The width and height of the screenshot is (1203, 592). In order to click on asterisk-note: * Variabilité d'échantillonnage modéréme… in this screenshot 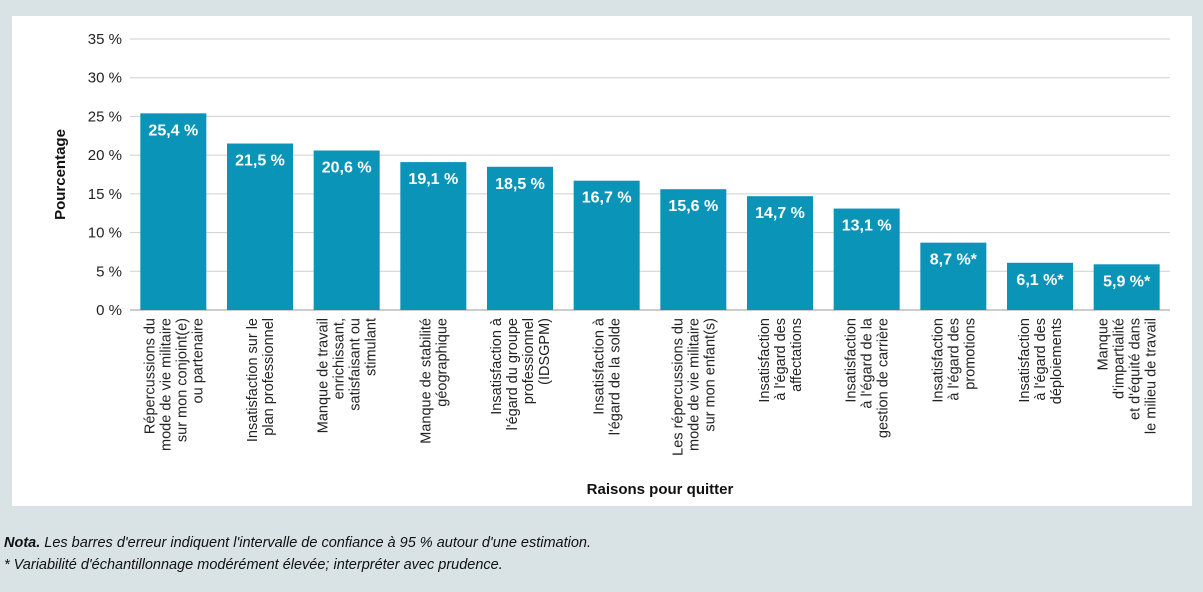, I will do `click(253, 565)`.